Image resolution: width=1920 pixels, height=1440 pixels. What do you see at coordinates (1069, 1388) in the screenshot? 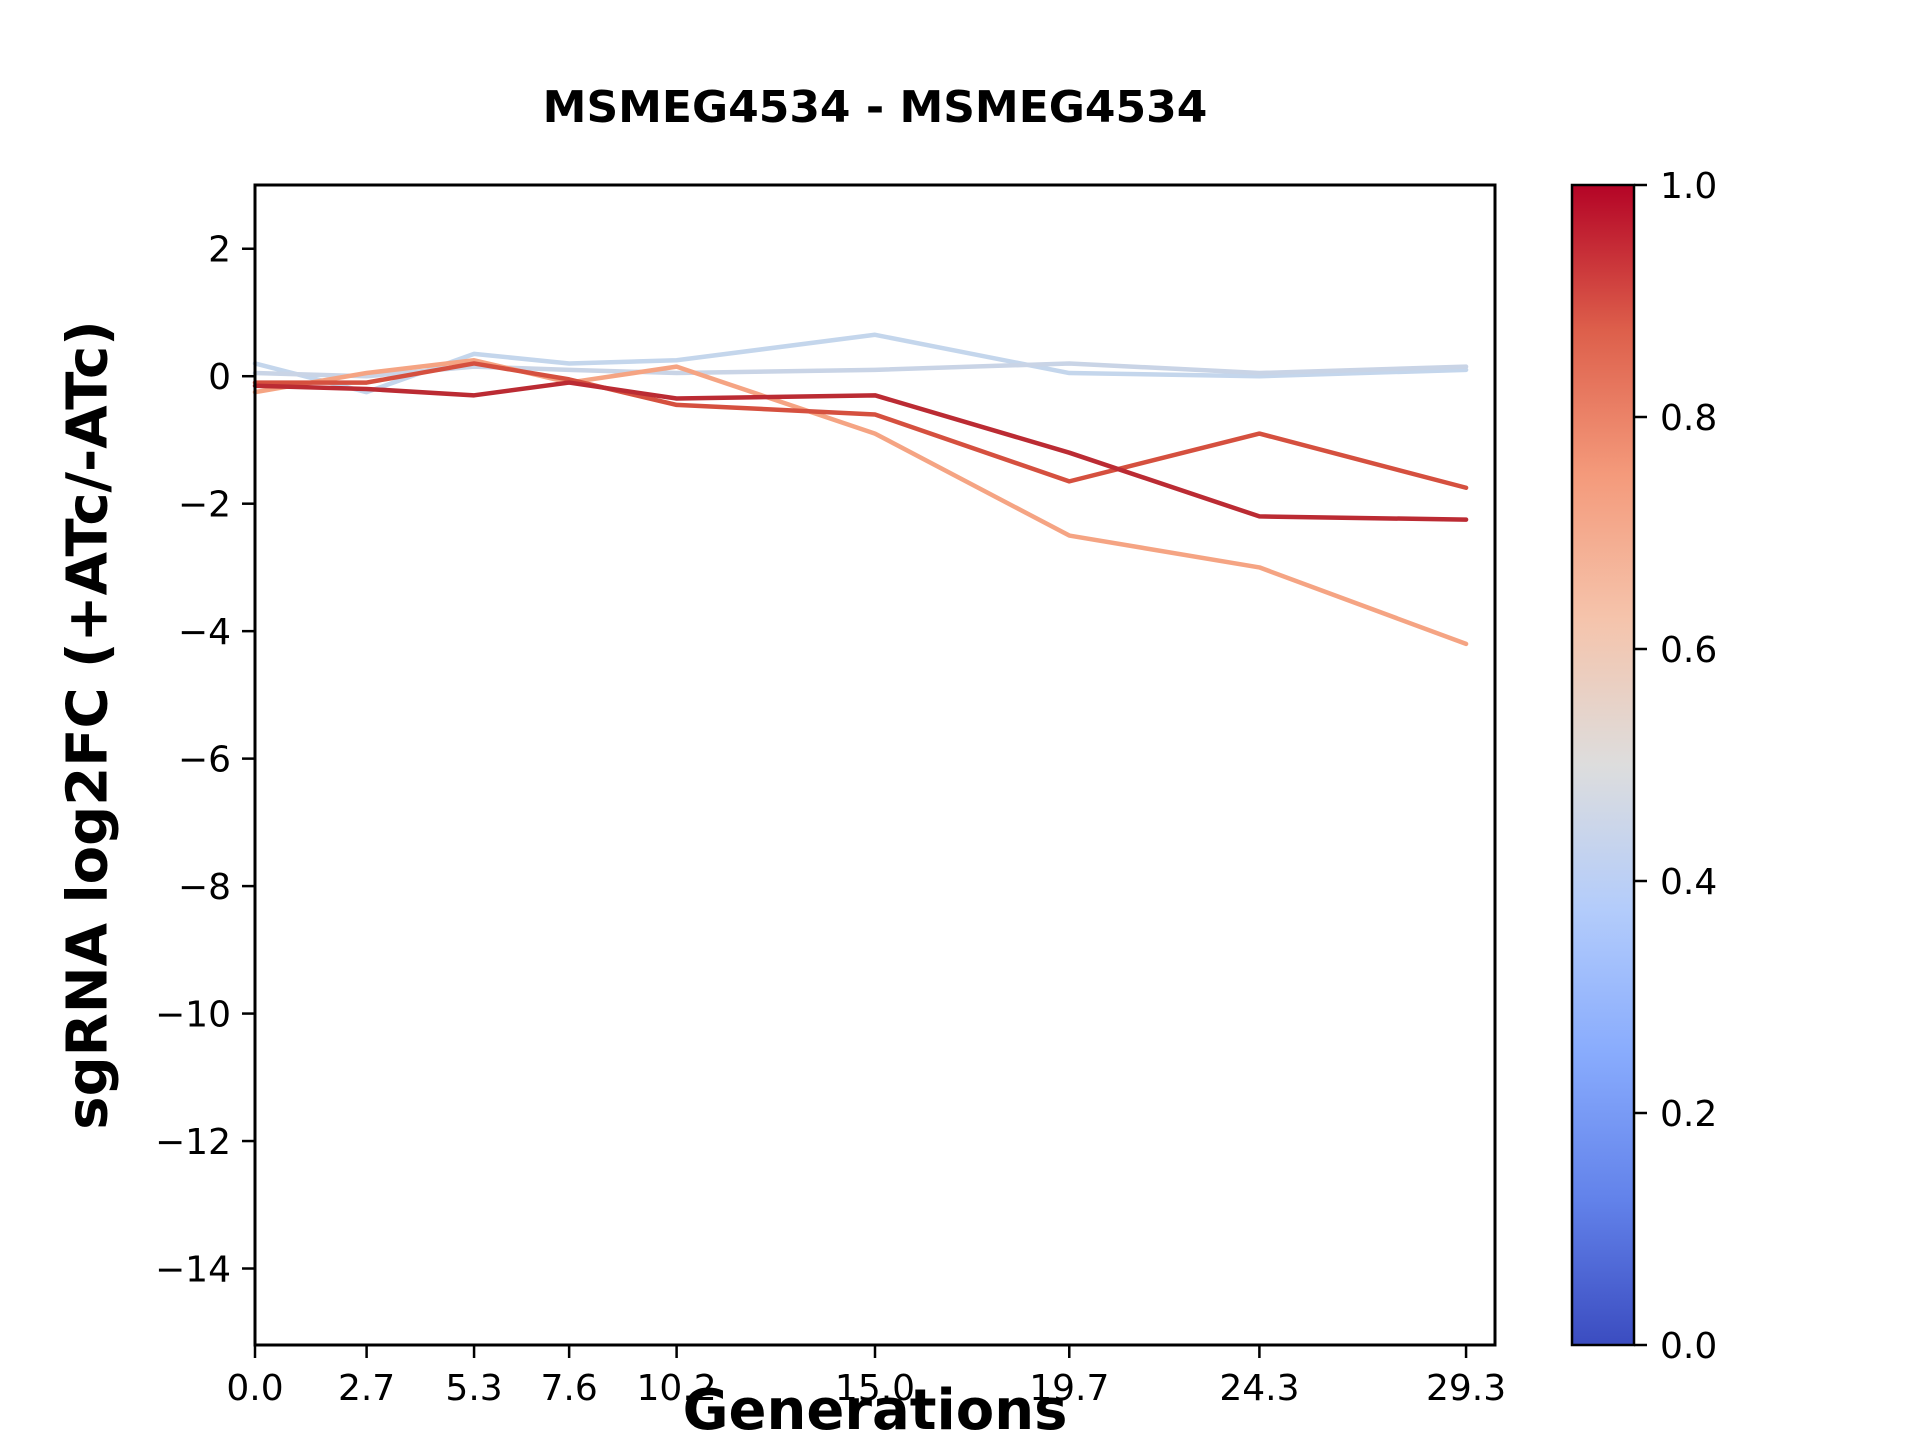
I see `x-tick-label: 19.7` at bounding box center [1069, 1388].